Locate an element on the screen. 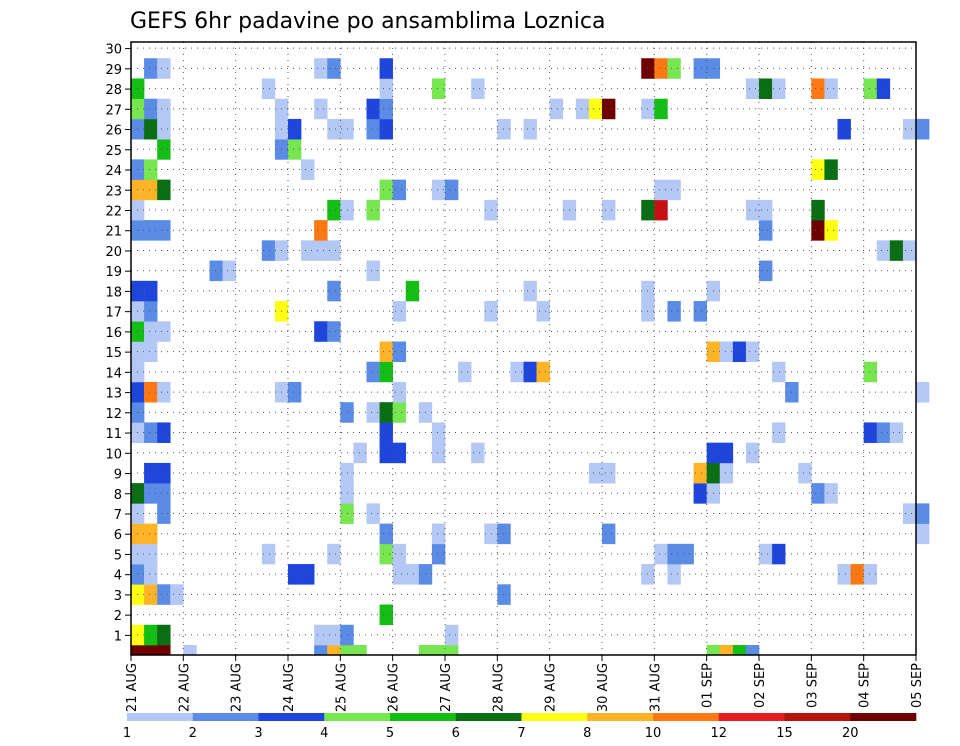 The image size is (960, 746). y-tick-label: 12 is located at coordinates (113, 414).